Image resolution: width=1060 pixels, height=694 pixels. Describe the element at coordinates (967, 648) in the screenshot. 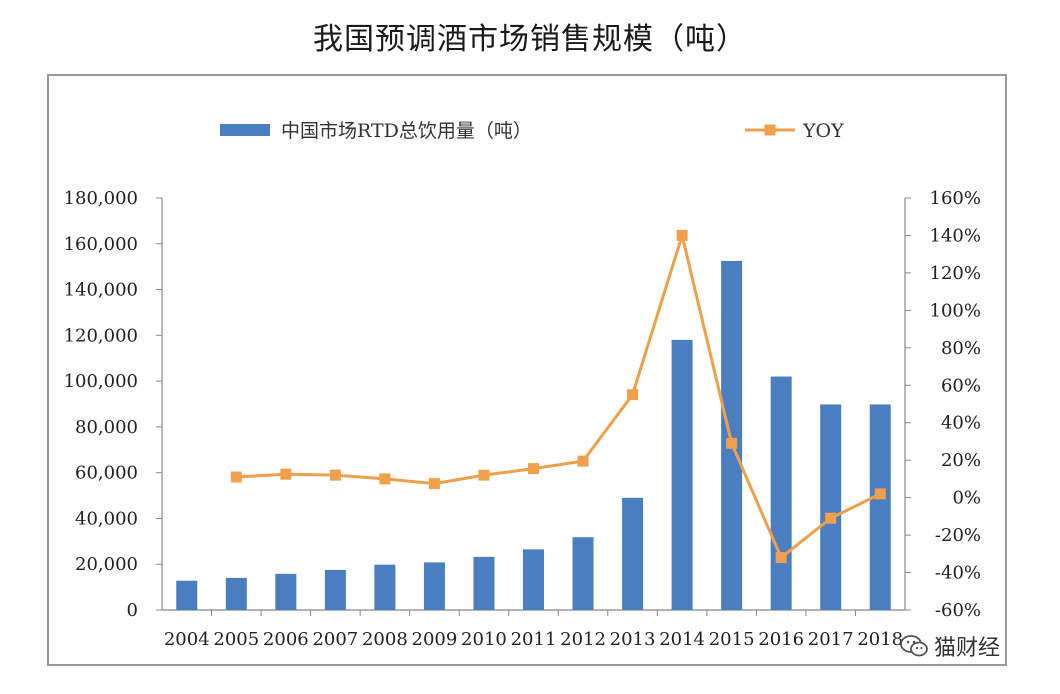

I see `watermark-text: 猫财经` at that location.